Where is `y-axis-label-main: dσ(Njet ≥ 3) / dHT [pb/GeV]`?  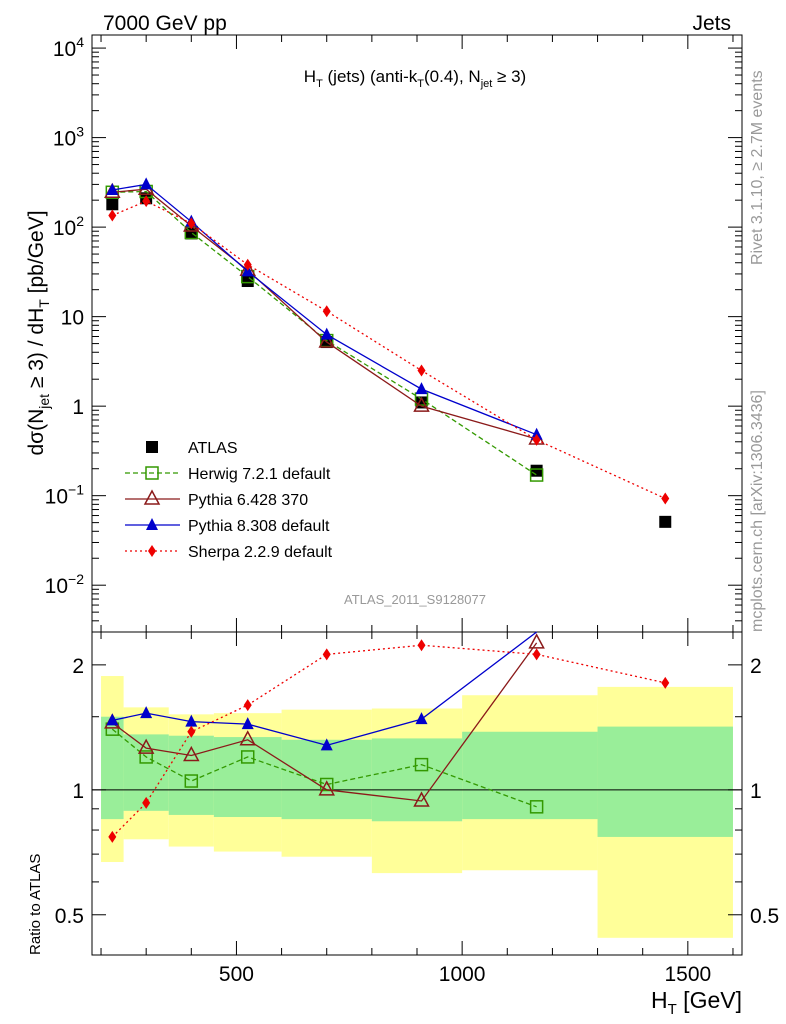 y-axis-label-main: dσ(Njet ≥ 3) / dHT [pb/GeV] is located at coordinates (38, 332).